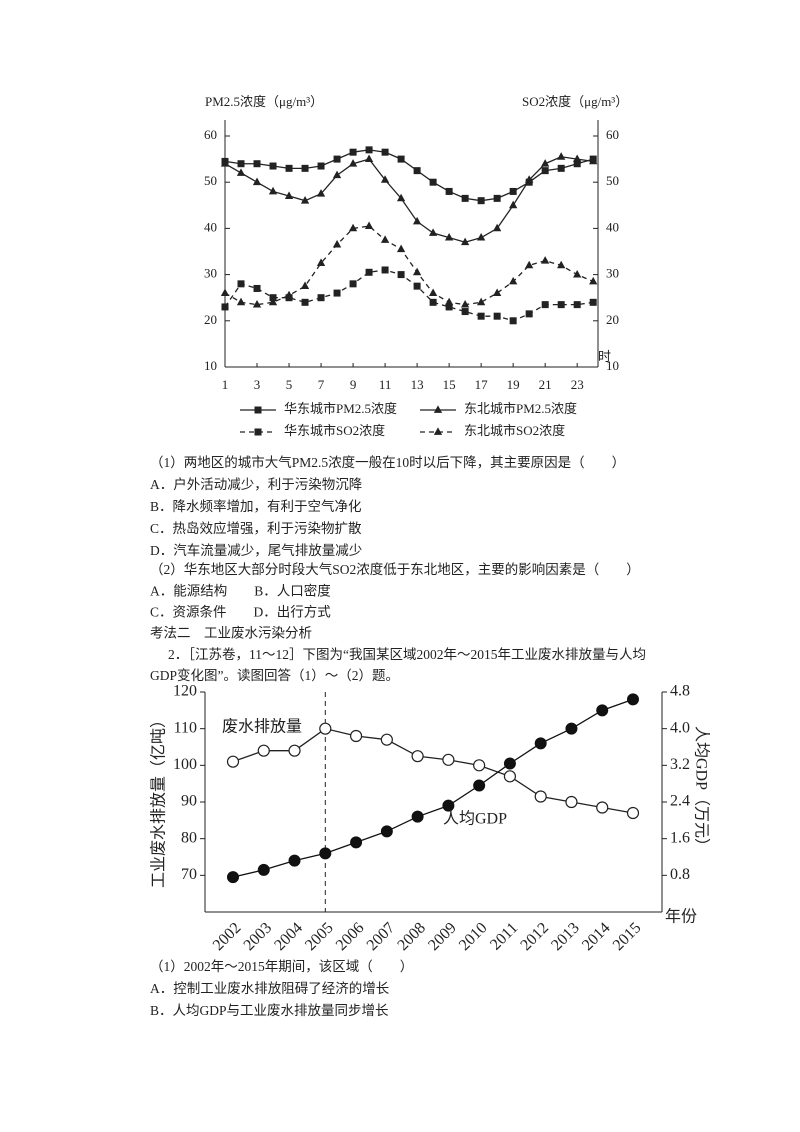 Image resolution: width=800 pixels, height=1132 pixels. Describe the element at coordinates (210, 180) in the screenshot. I see `y-tick-label: 50` at that location.